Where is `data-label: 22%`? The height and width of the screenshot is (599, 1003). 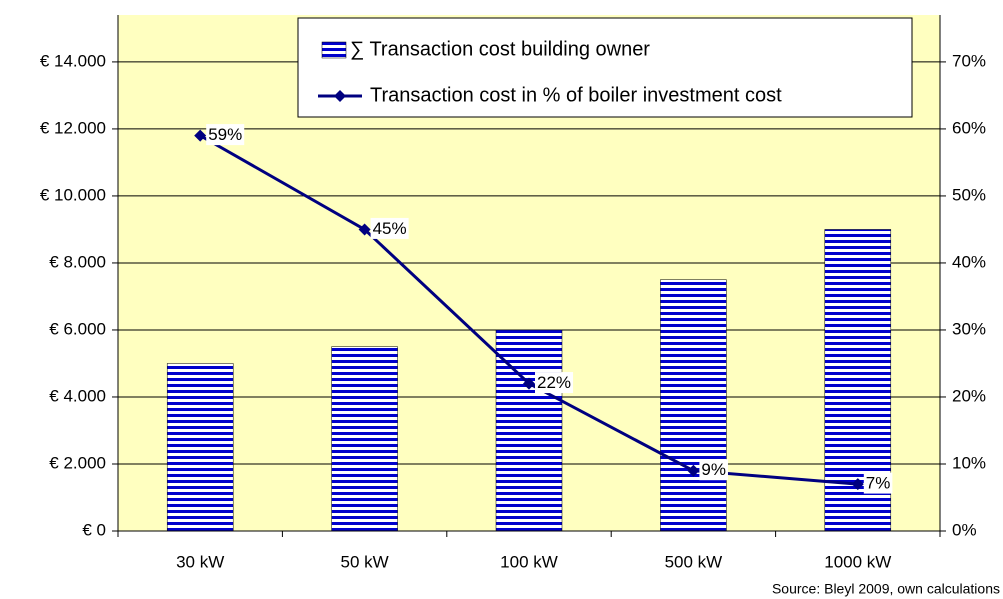 data-label: 22% is located at coordinates (554, 382).